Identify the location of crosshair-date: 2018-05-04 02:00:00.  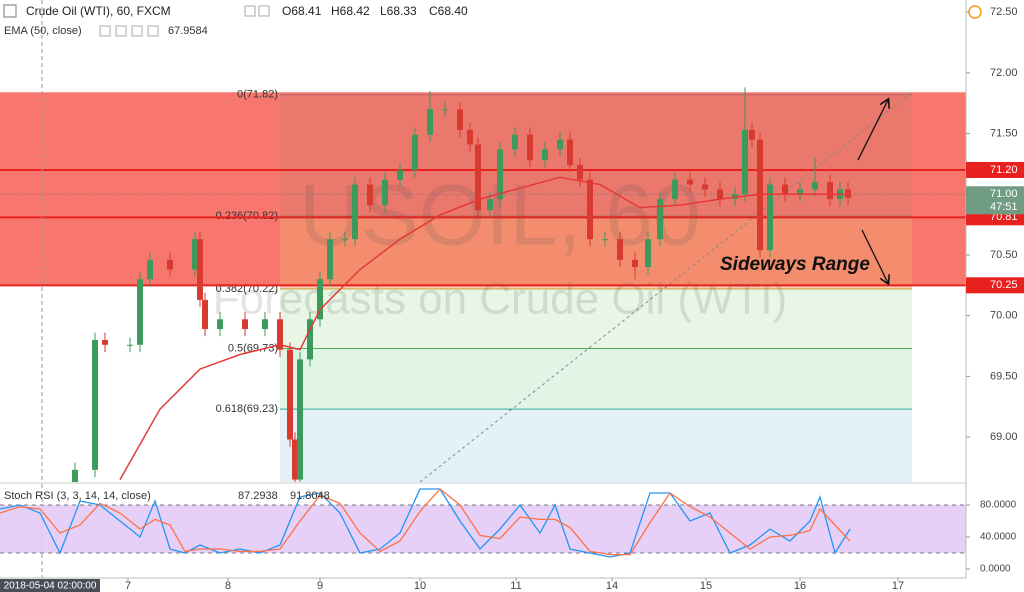
(50, 586).